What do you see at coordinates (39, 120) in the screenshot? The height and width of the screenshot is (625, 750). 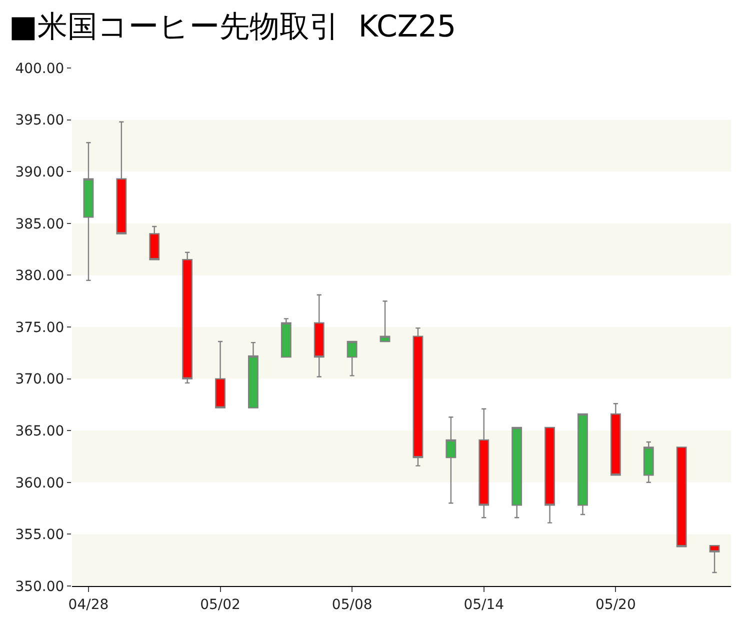 I see `y-tick-label: 395.00` at bounding box center [39, 120].